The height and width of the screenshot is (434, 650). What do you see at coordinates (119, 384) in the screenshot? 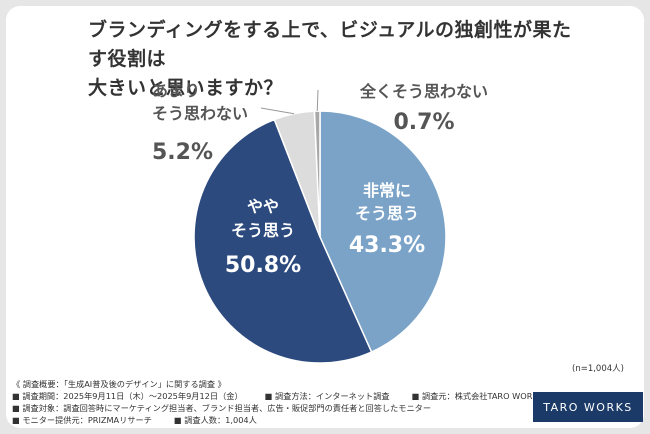
I see `survey-heading: 《 調査概要：「生成AI普及後のデザイン」に関する調査 》` at bounding box center [119, 384].